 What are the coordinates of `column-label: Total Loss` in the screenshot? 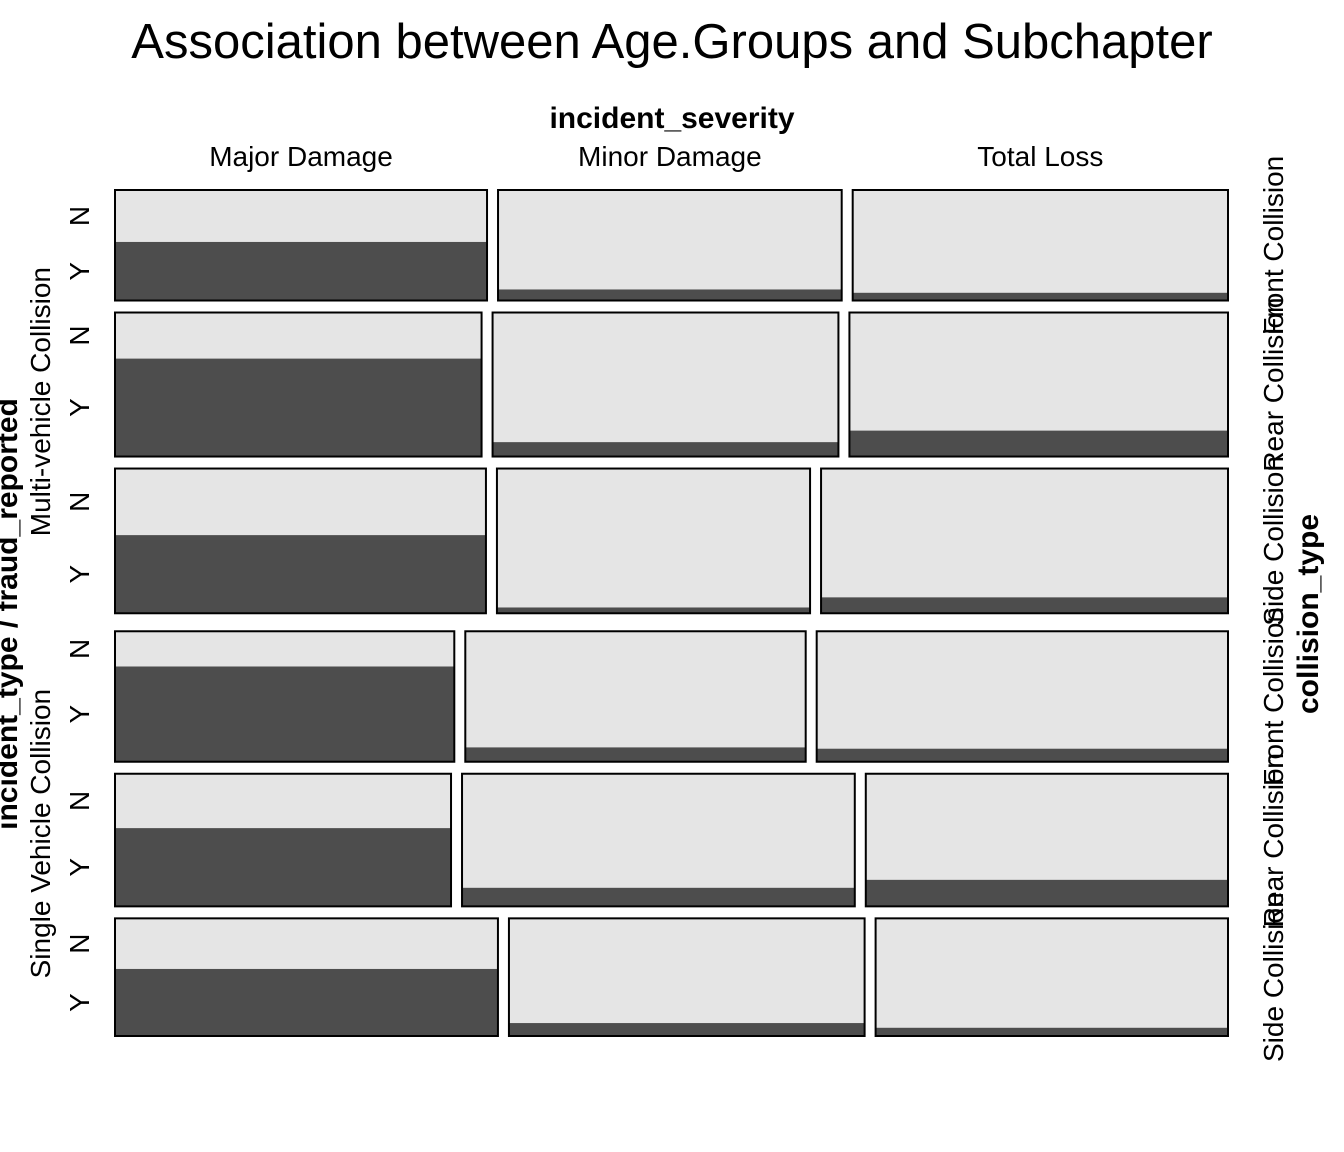 It's located at (1040, 156).